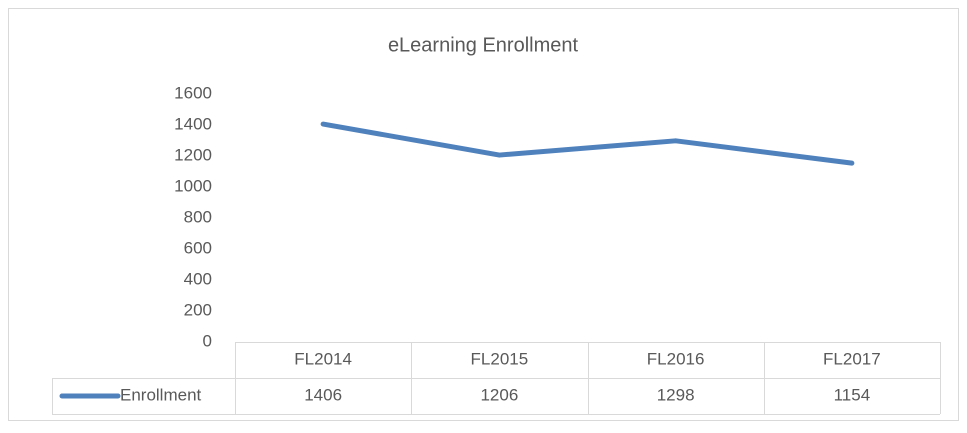 The image size is (967, 433). I want to click on x-tick-label: FL2017, so click(852, 358).